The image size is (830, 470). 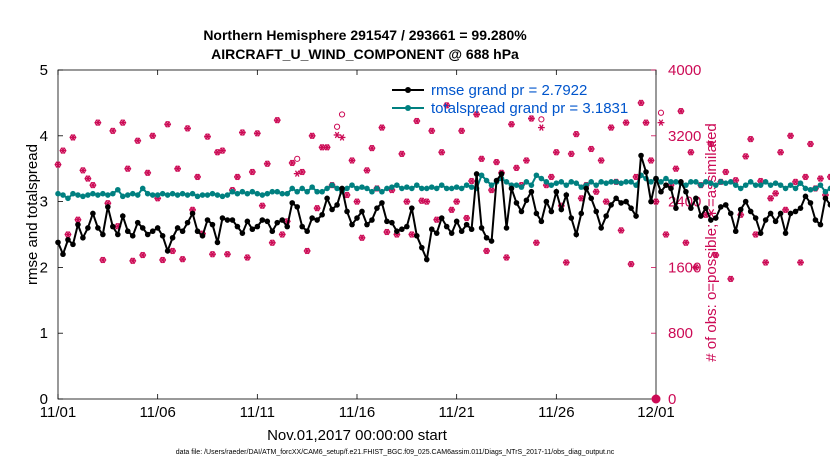 What do you see at coordinates (529, 108) in the screenshot?
I see `legend-entry: totalspread grand pr = 3.1831` at bounding box center [529, 108].